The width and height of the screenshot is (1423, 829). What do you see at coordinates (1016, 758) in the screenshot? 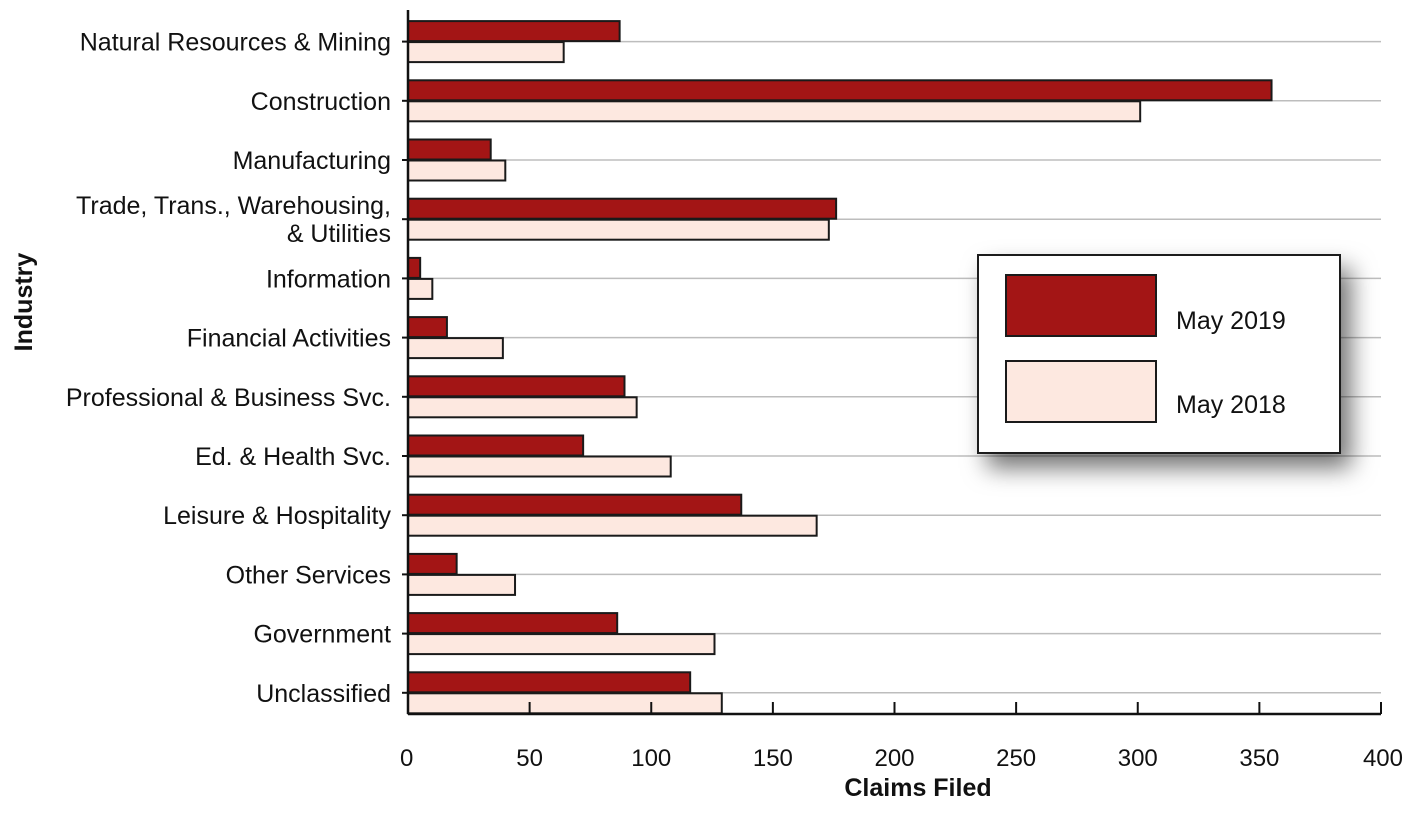
I see `x-tick-label: 250` at bounding box center [1016, 758].